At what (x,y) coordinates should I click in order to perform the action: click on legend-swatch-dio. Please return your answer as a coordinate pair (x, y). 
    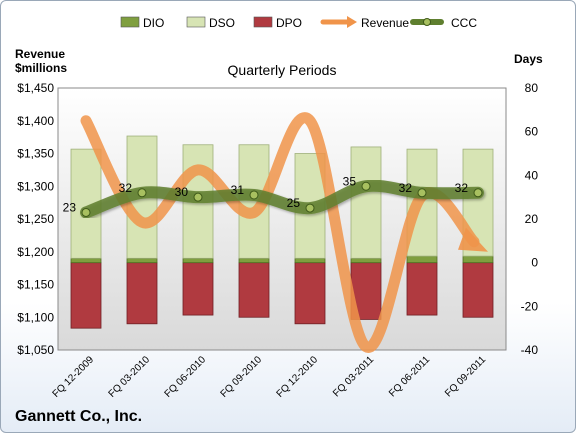
    Looking at the image, I should click on (130, 22).